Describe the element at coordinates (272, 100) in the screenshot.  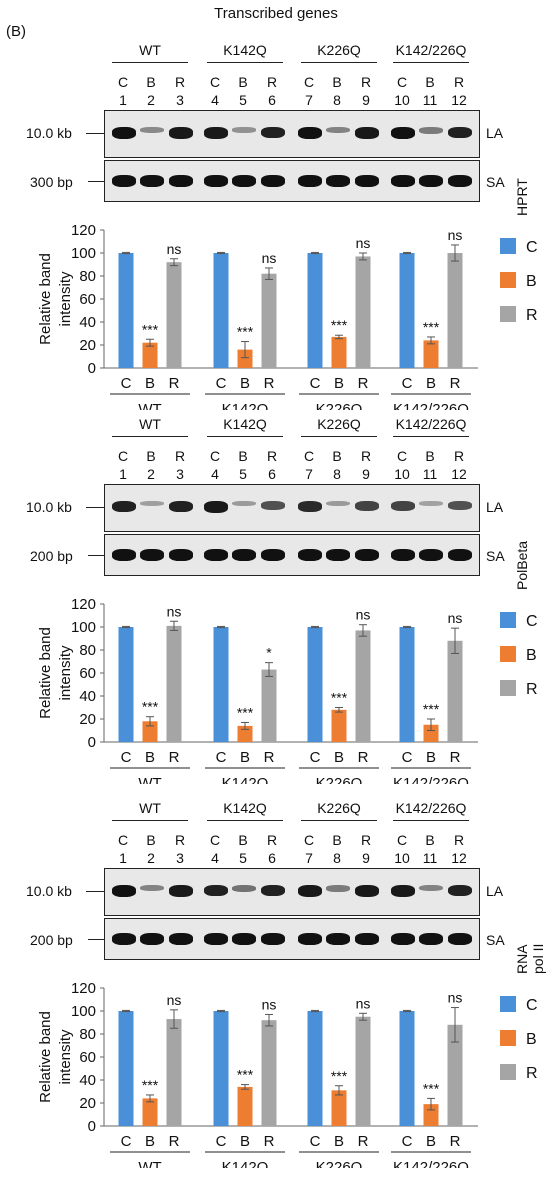
I see `lane-number: 6` at that location.